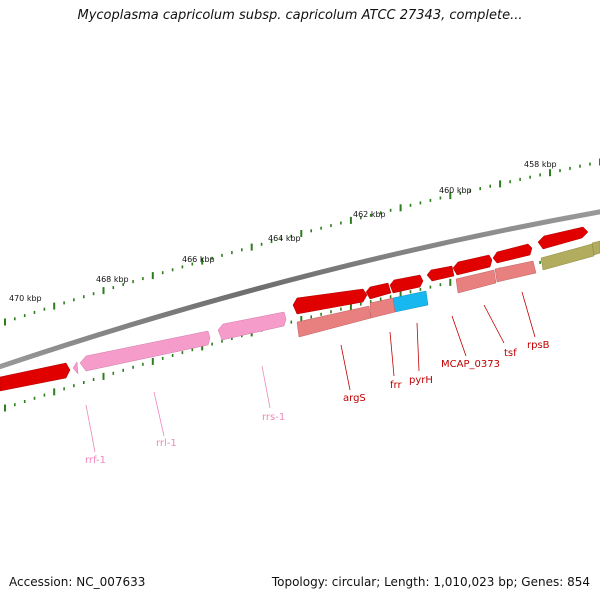 This screenshot has width=600, height=600. Describe the element at coordinates (563, 238) in the screenshot. I see `gene-arrow-rpsB-top` at that location.